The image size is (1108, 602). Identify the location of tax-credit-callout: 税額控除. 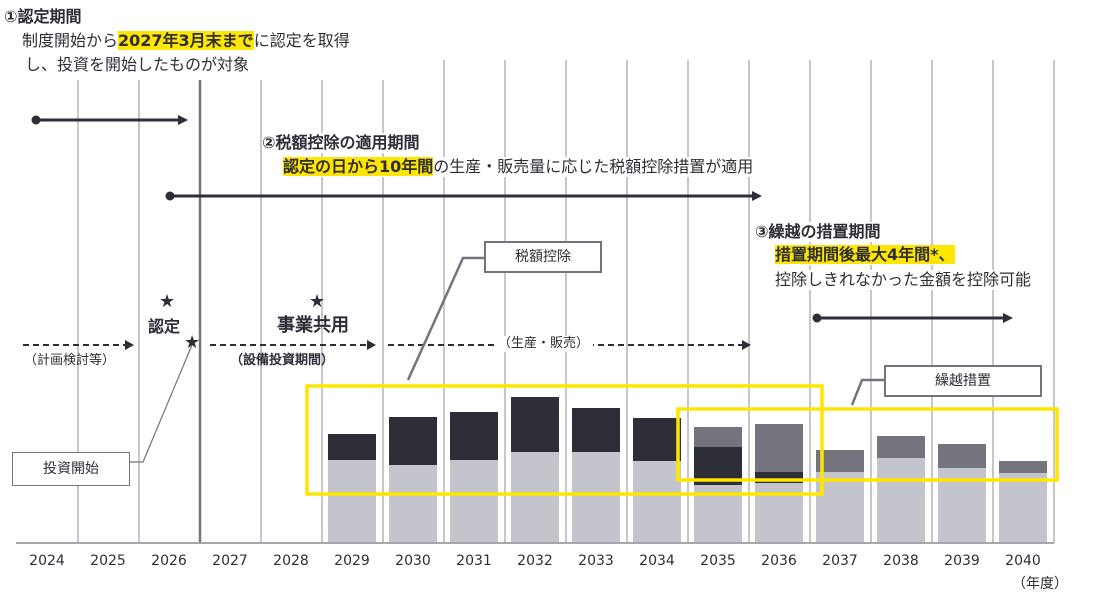
(543, 257).